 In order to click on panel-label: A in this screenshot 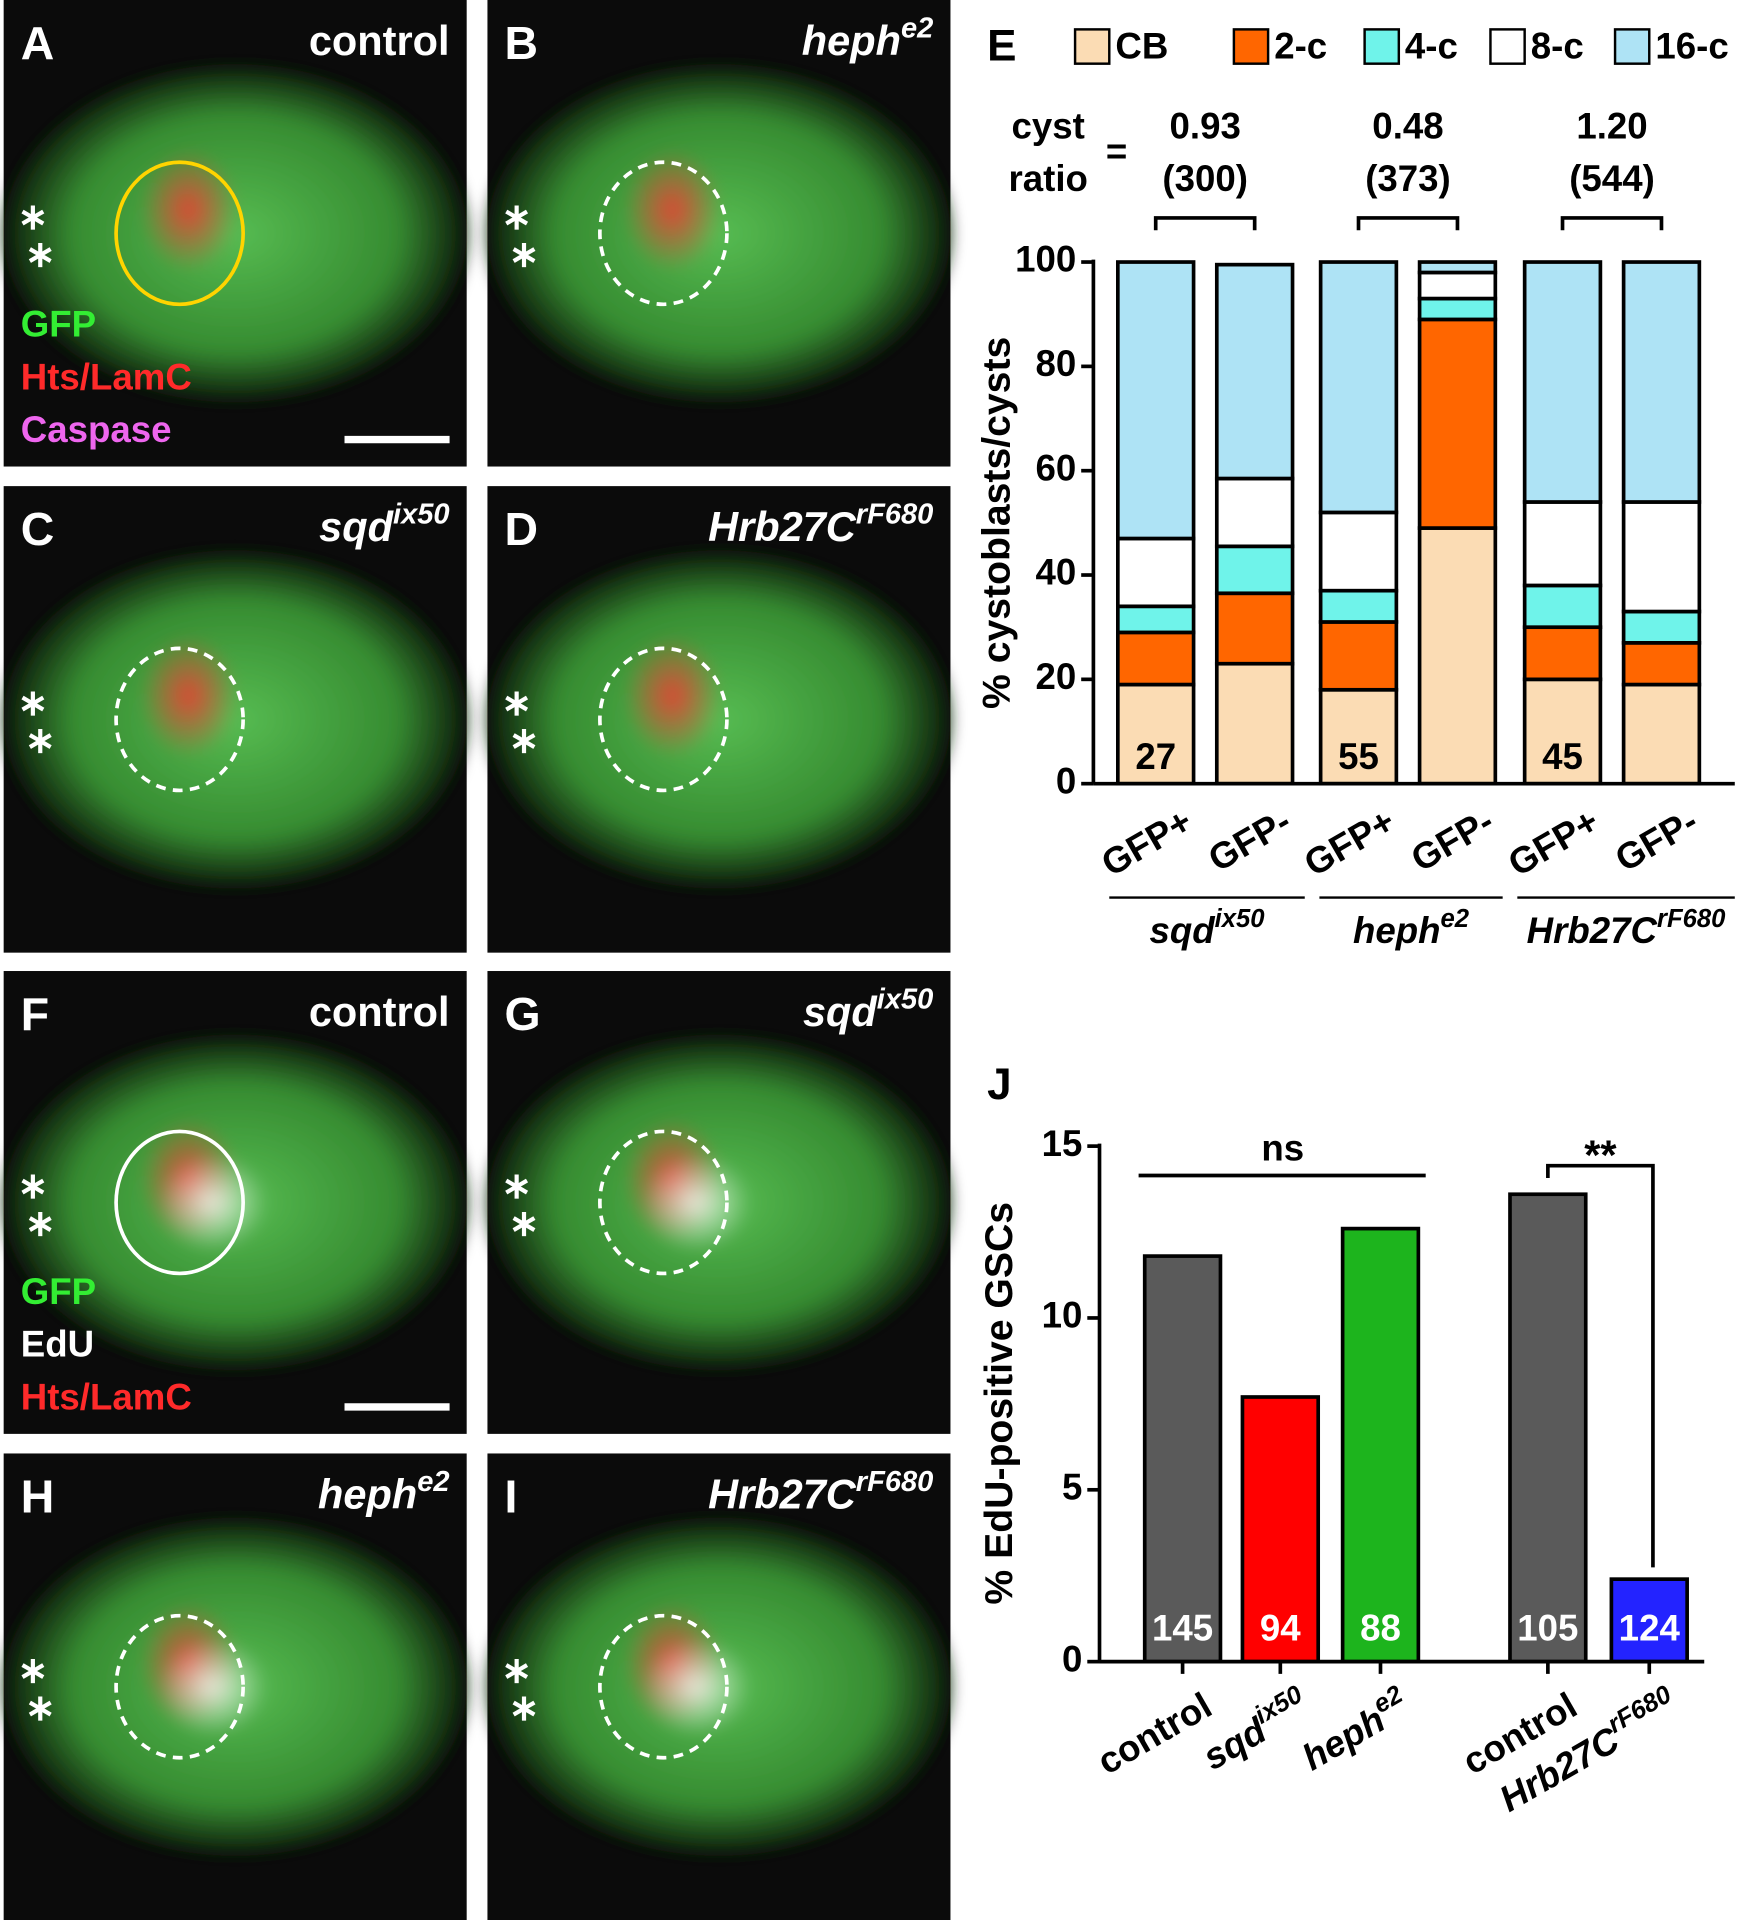, I will do `click(38, 43)`.